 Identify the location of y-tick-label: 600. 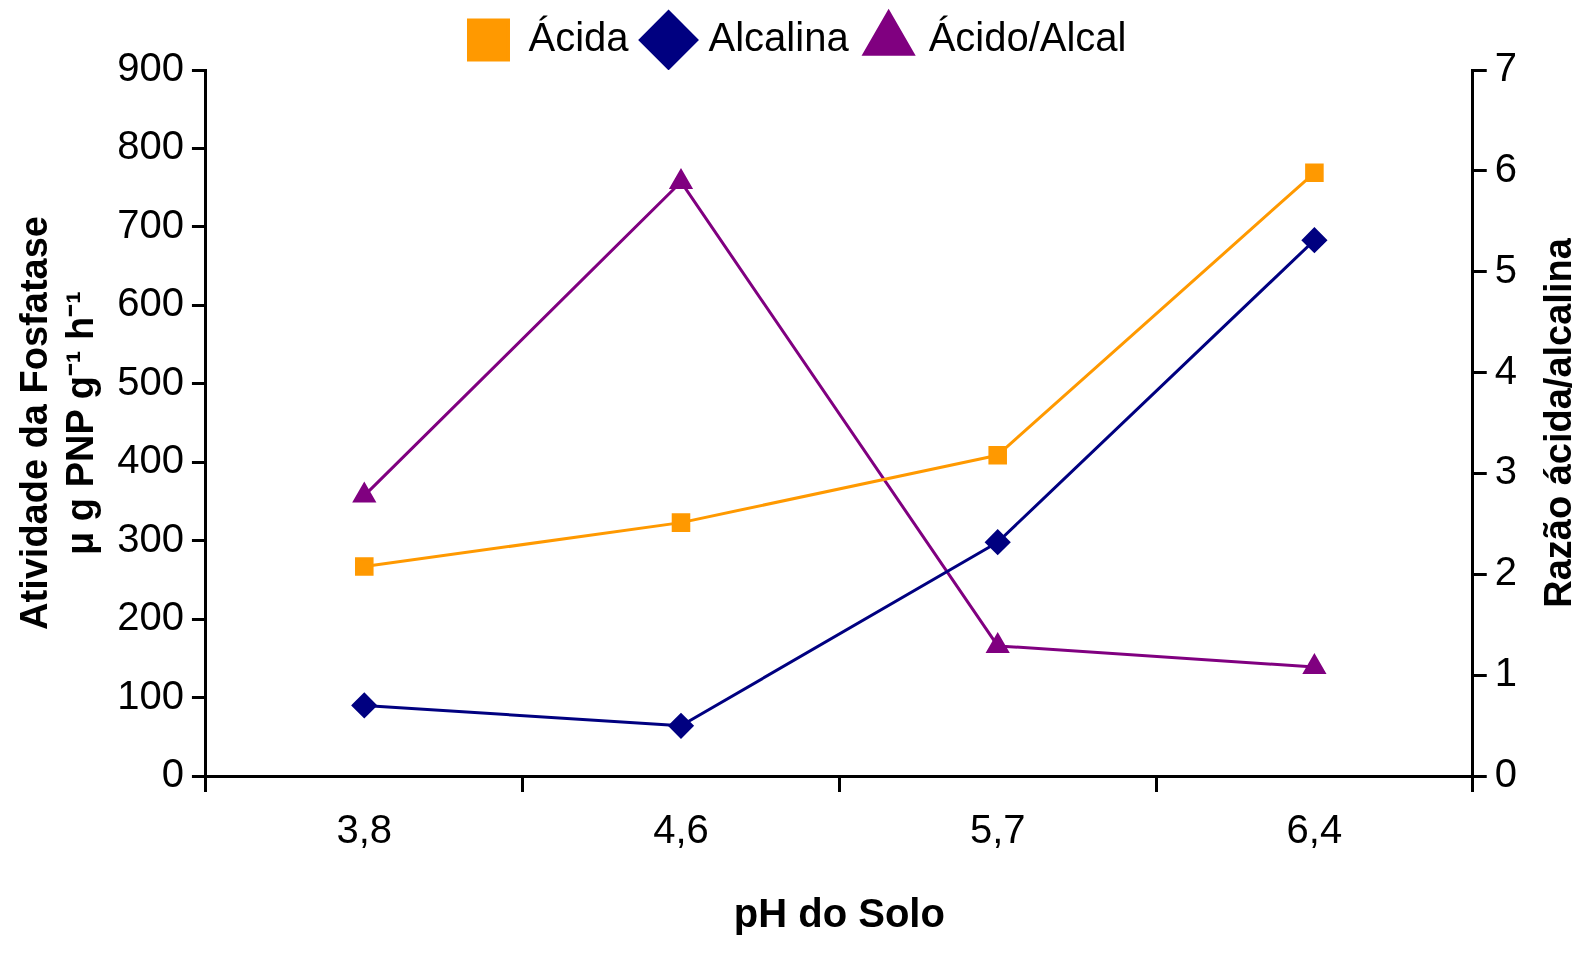
(150, 302).